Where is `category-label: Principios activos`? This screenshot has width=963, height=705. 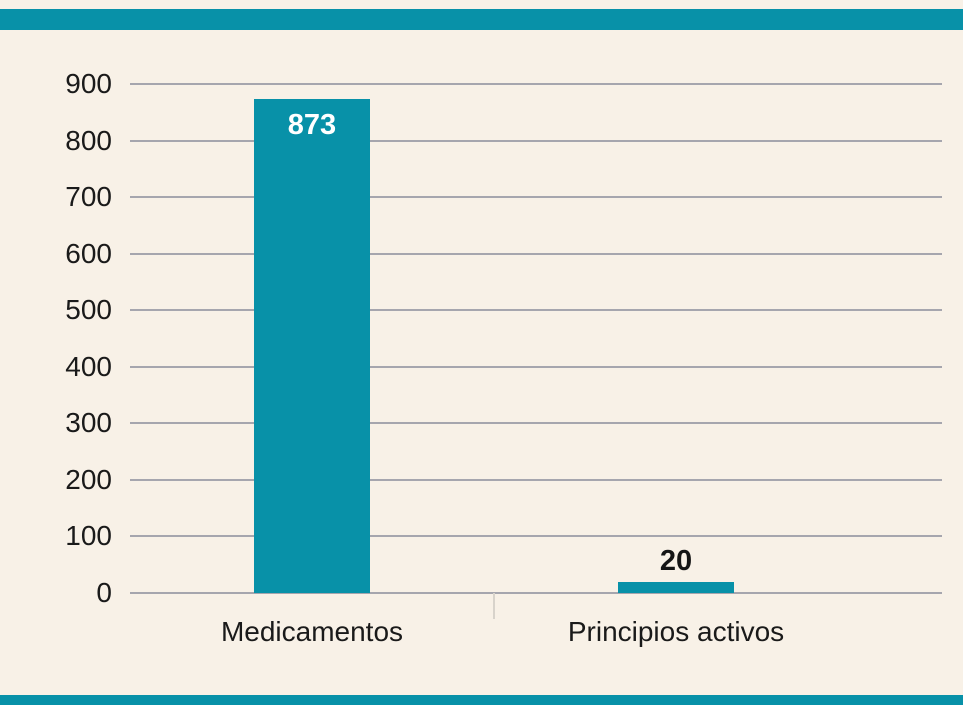
category-label: Principios activos is located at coordinates (676, 631).